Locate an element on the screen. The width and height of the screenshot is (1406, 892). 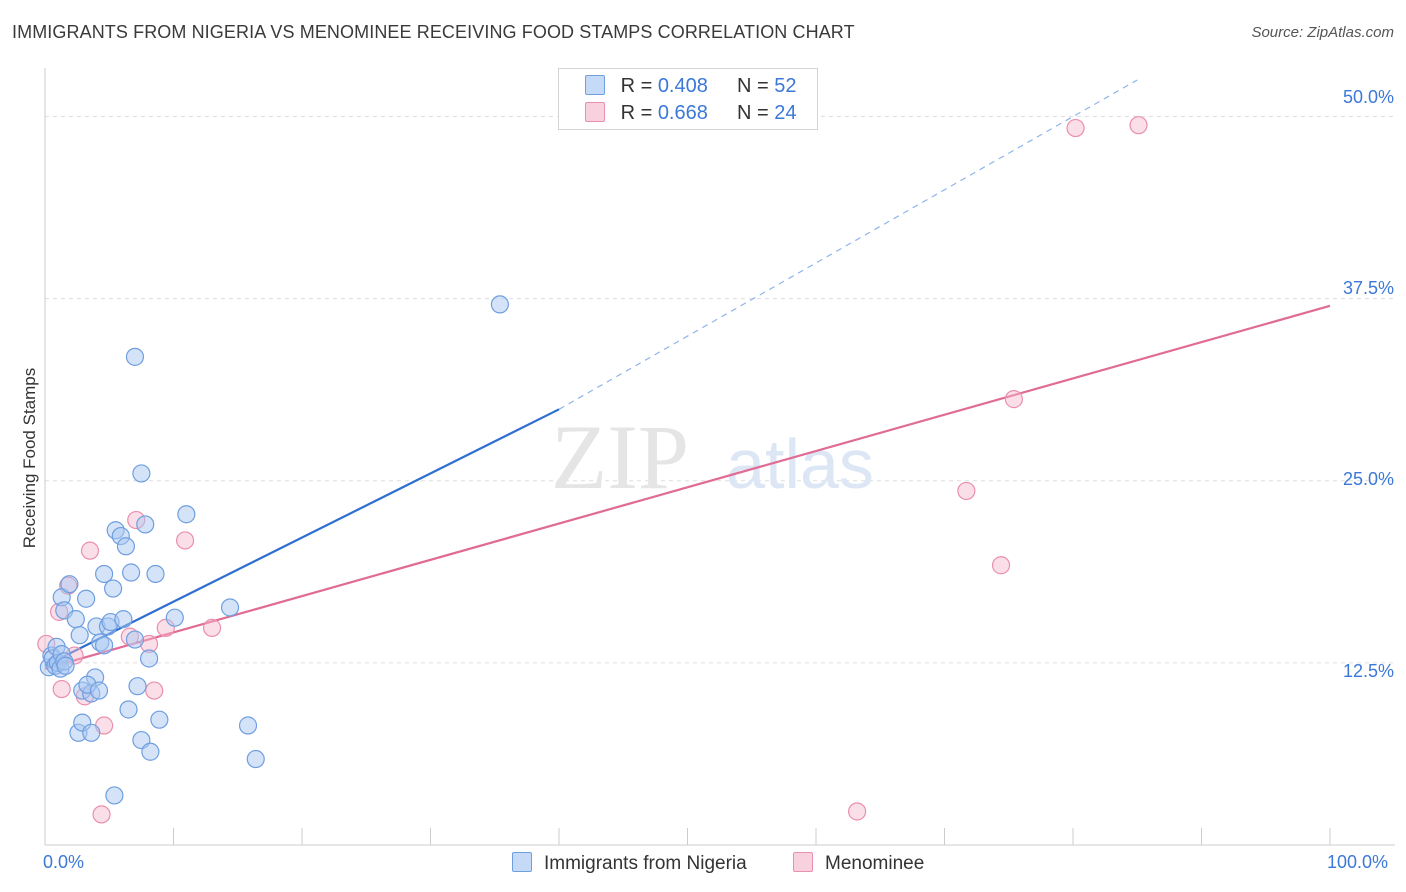
legend-row-menominee: R = 0.668 N = 24 is located at coordinates (691, 114).